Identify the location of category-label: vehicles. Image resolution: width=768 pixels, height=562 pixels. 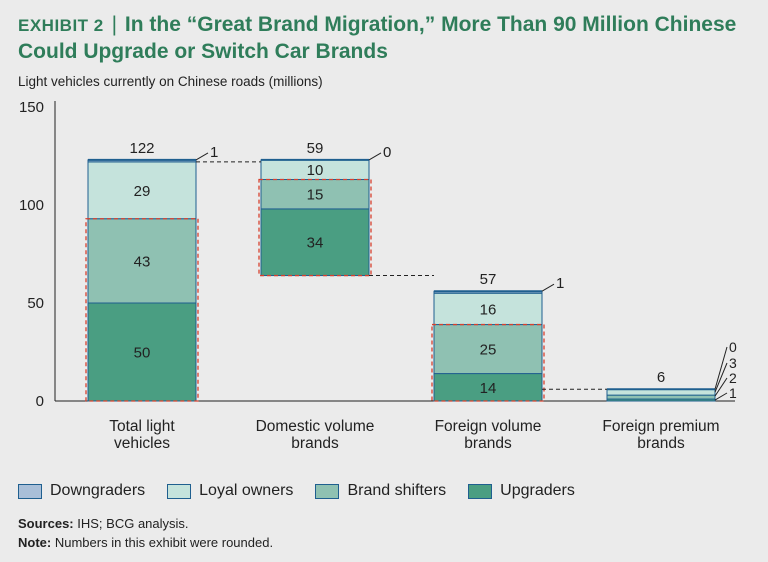
(142, 443).